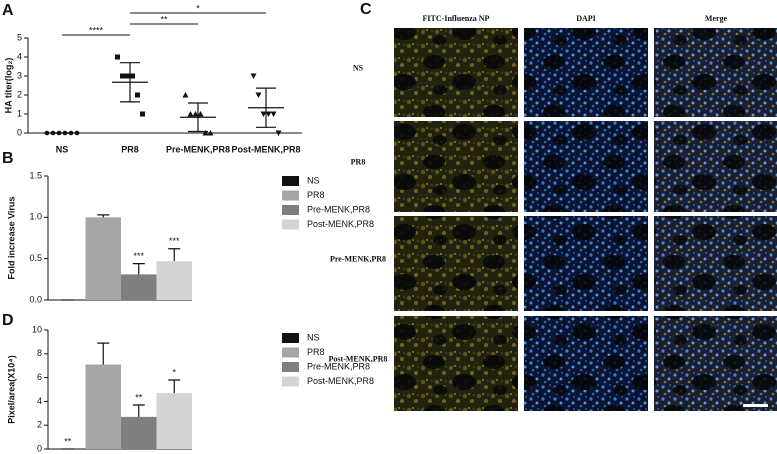  I want to click on scale-bar, so click(755, 405).